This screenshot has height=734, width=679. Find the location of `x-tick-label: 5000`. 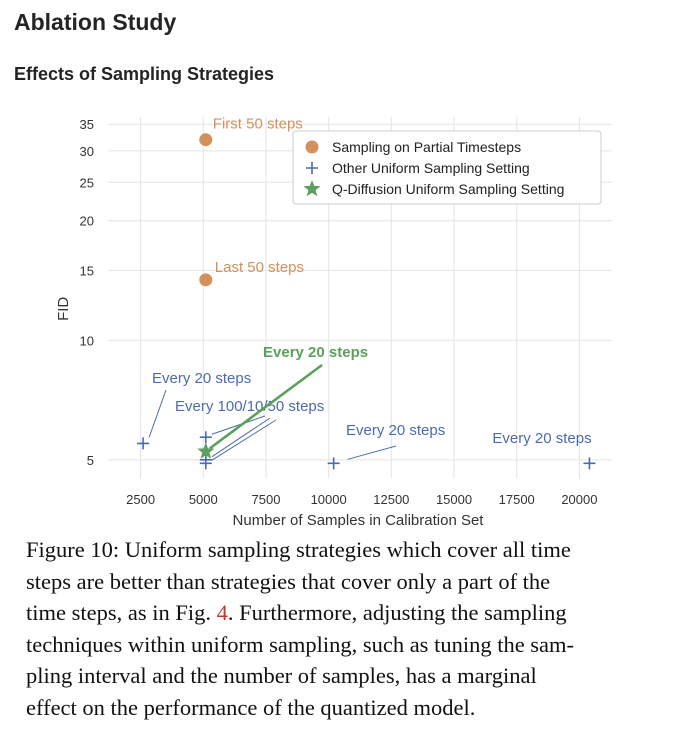

x-tick-label: 5000 is located at coordinates (203, 499).